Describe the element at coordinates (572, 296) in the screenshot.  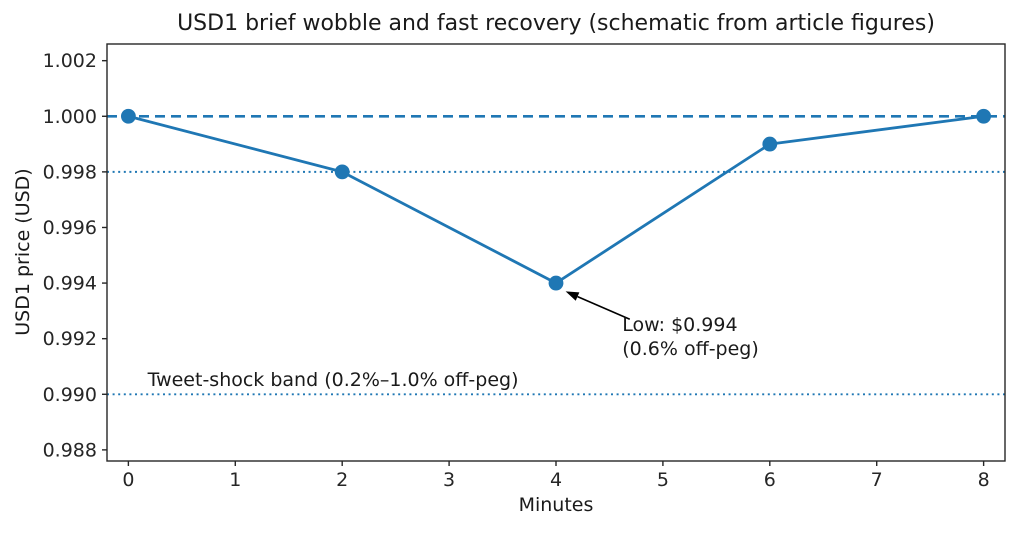
I see `annotation-arrow-head` at that location.